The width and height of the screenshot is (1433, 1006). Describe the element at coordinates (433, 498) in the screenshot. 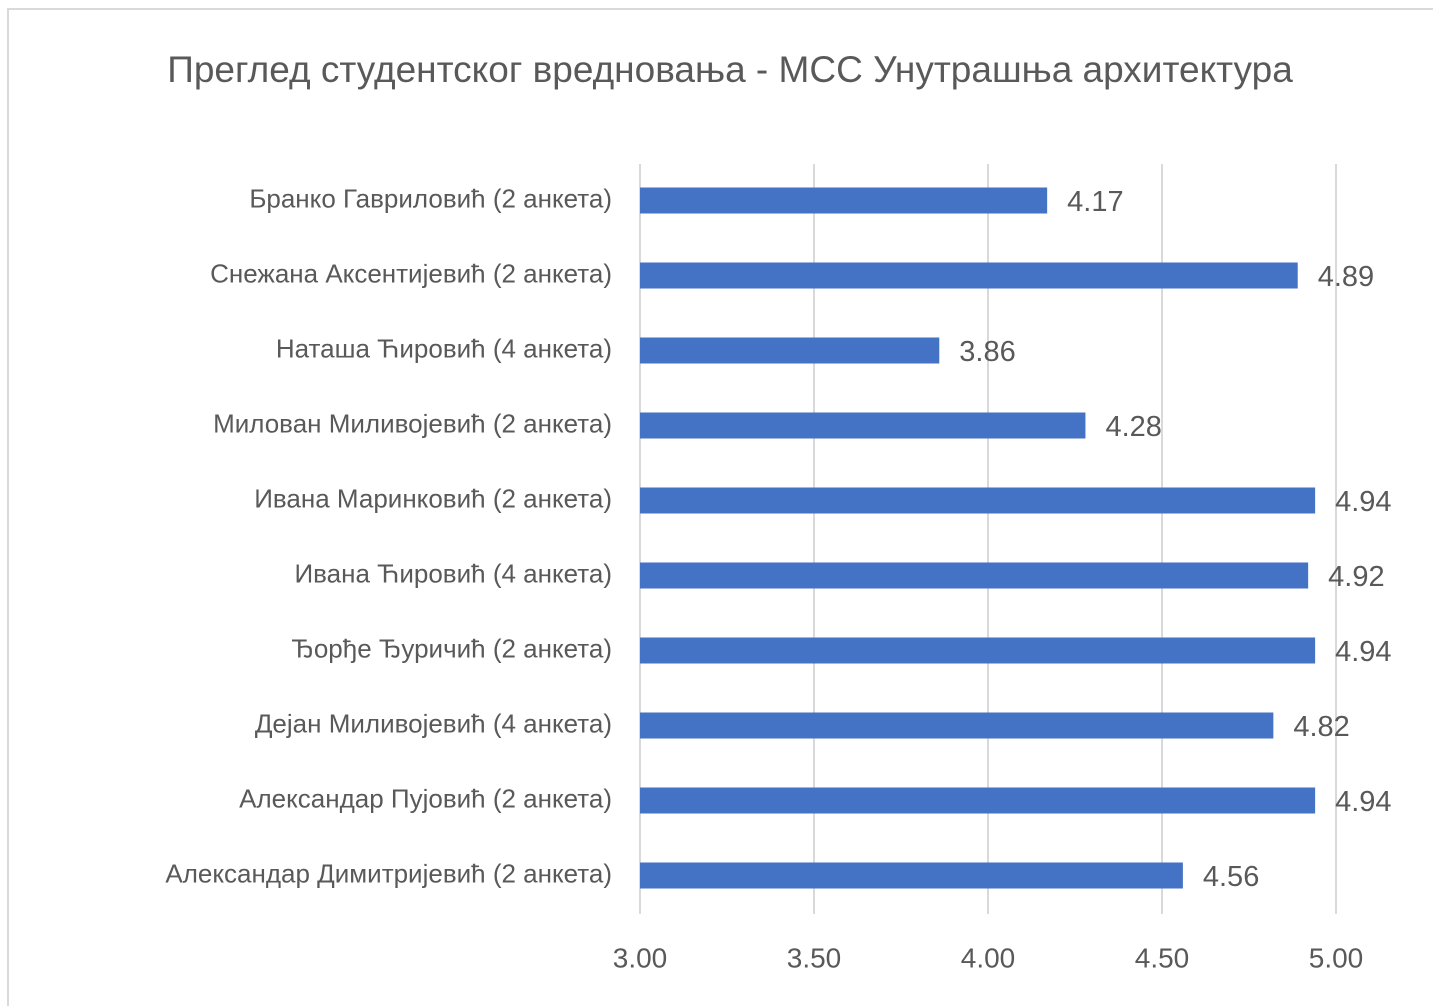

I see `y-tick-label: Ивана Маринковић (2 анкета)` at that location.